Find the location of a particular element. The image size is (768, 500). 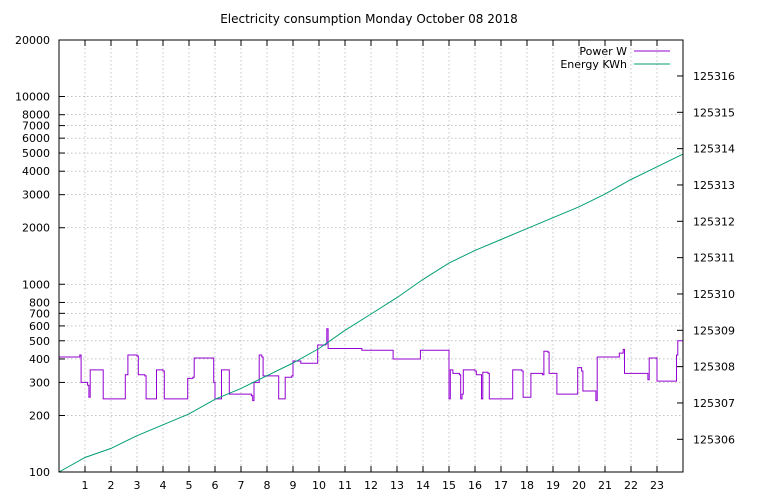

y-right-tick-label: 125311 is located at coordinates (714, 258).